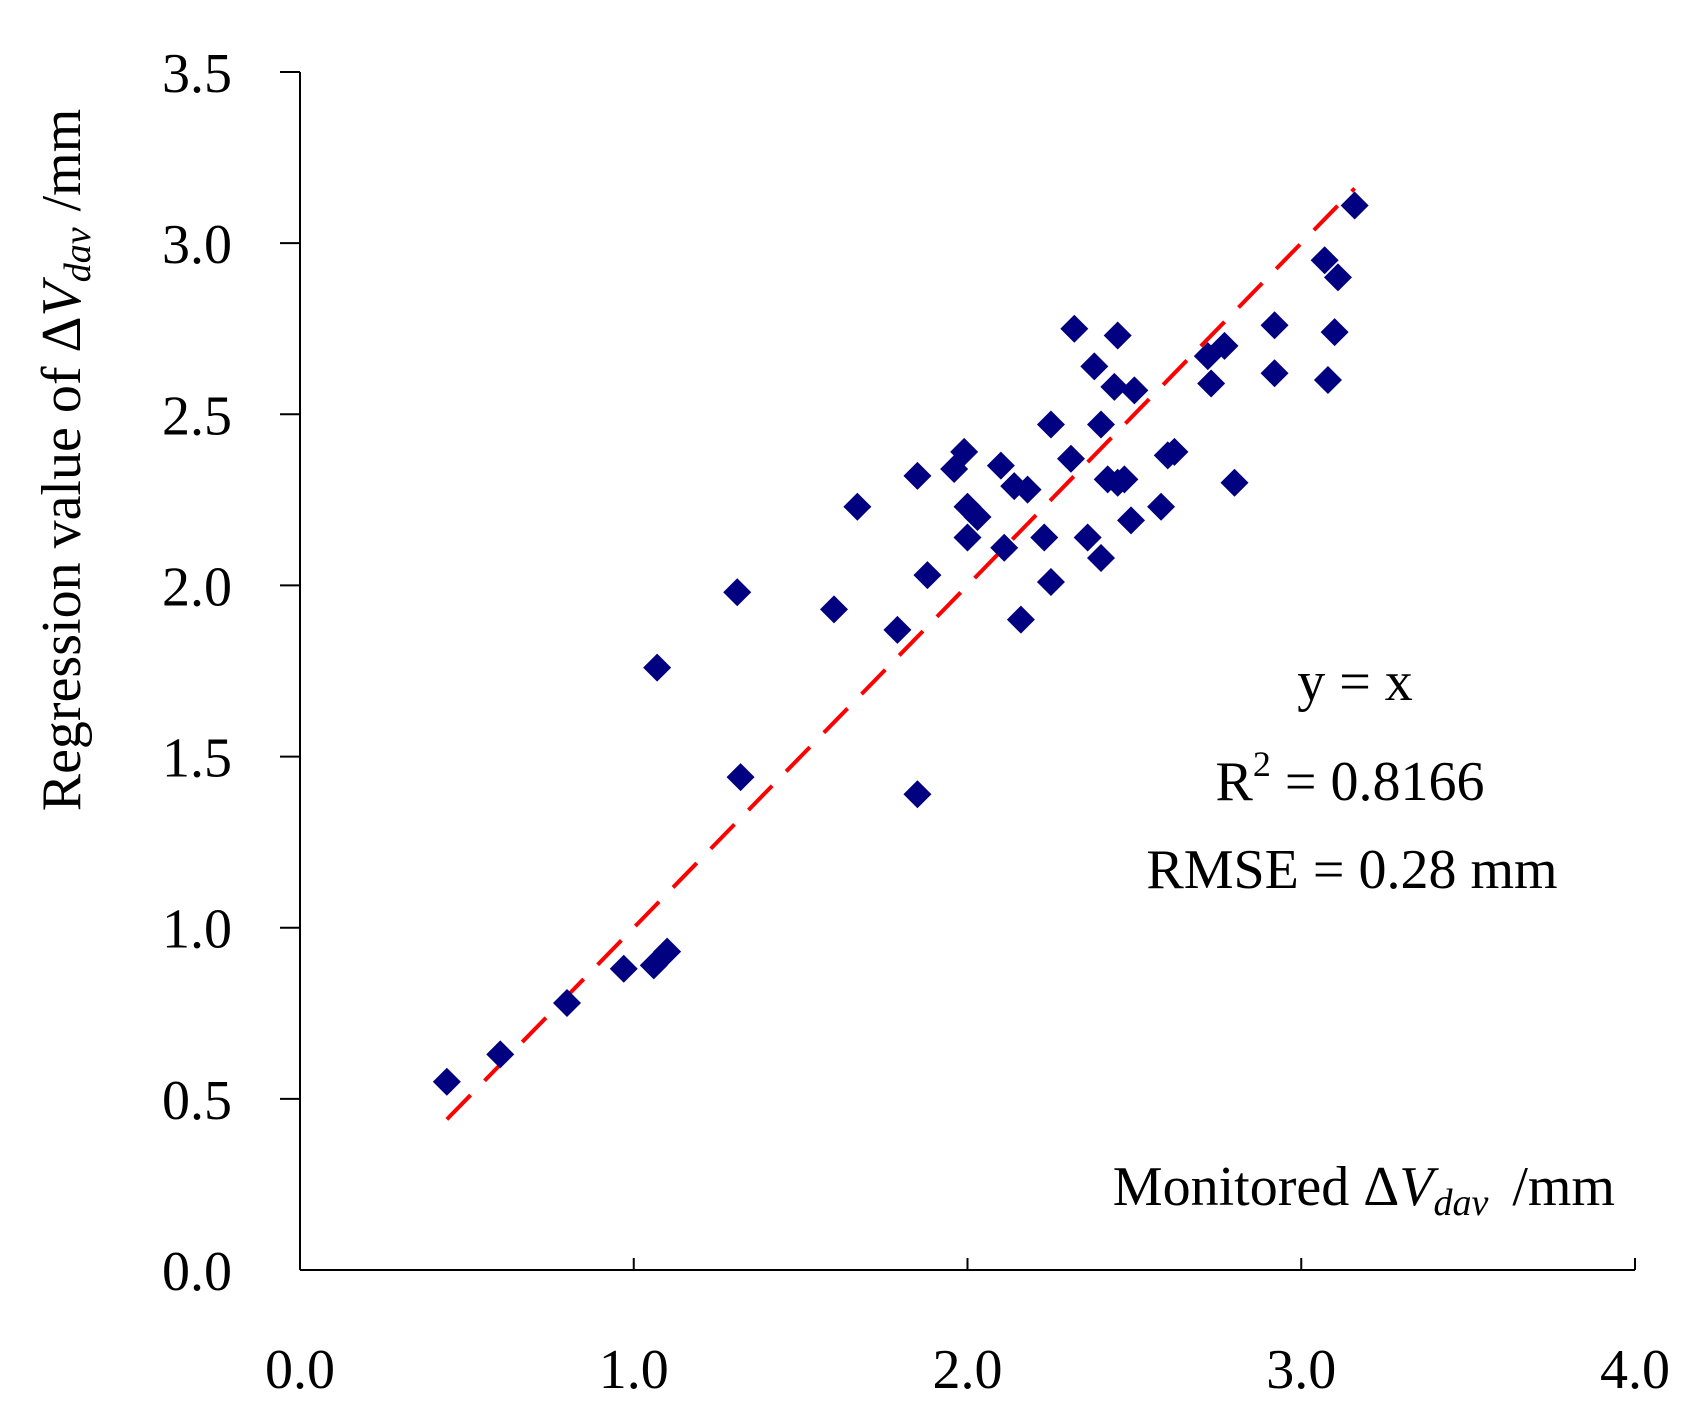 The image size is (1686, 1402). I want to click on y-axis-label: Regression value of ΔVdav/mm, so click(65, 460).